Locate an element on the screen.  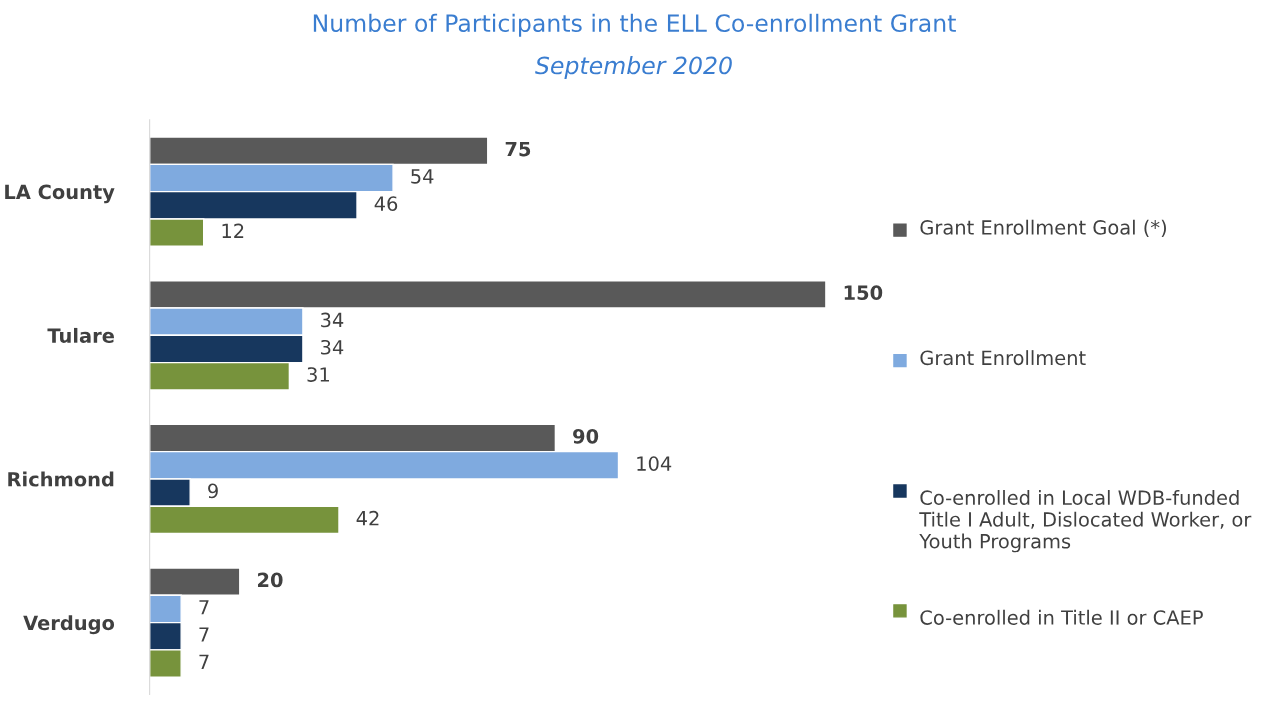
data-label: 54 is located at coordinates (422, 176).